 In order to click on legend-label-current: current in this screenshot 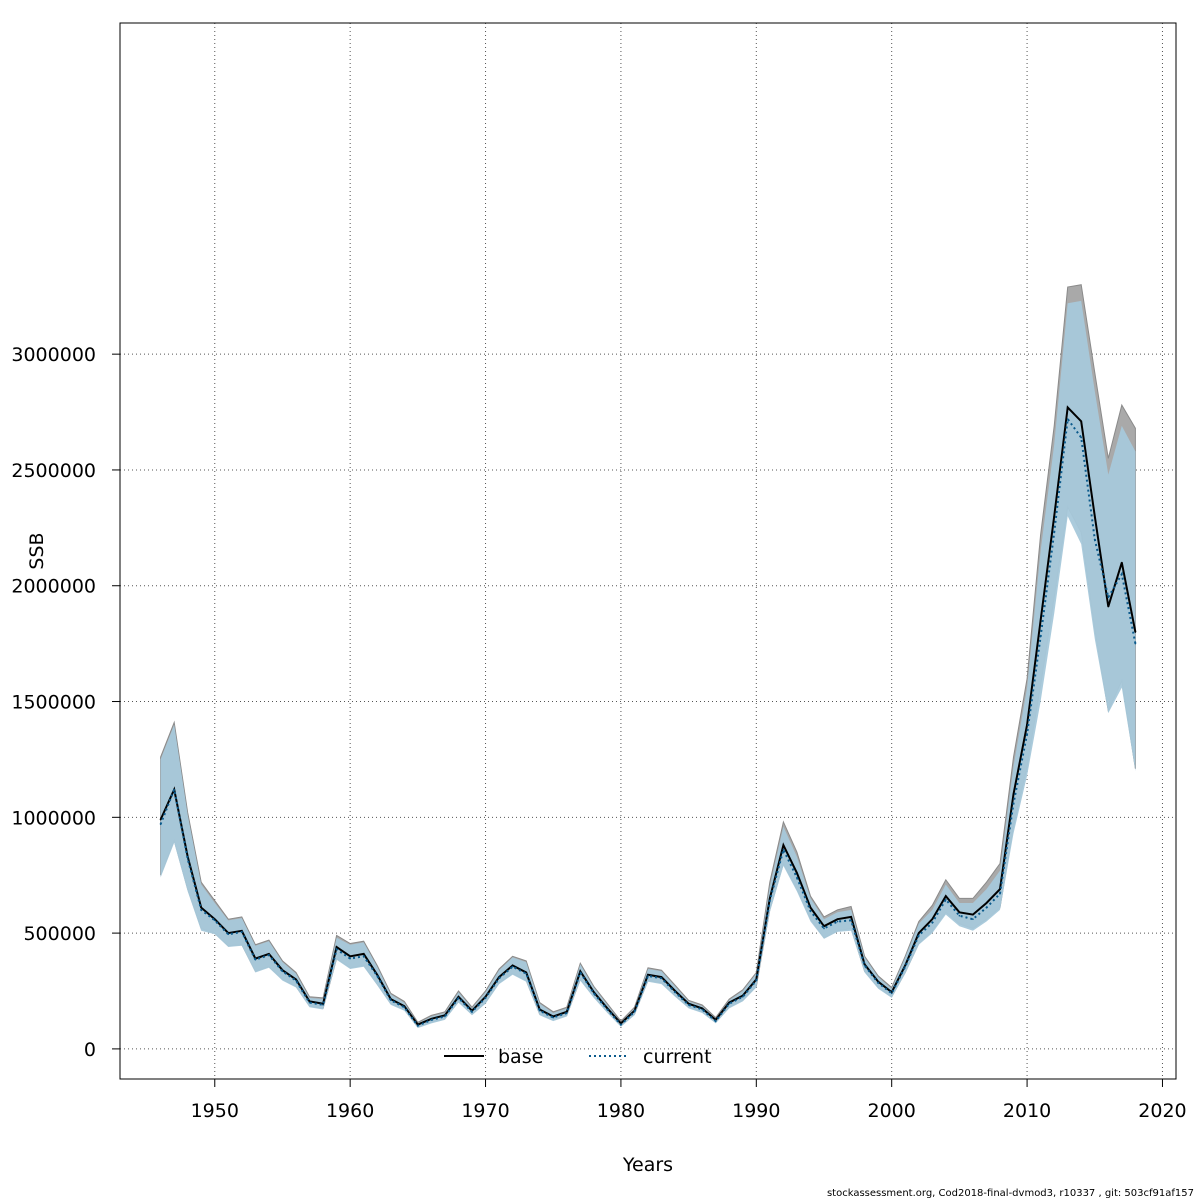, I will do `click(677, 1057)`.